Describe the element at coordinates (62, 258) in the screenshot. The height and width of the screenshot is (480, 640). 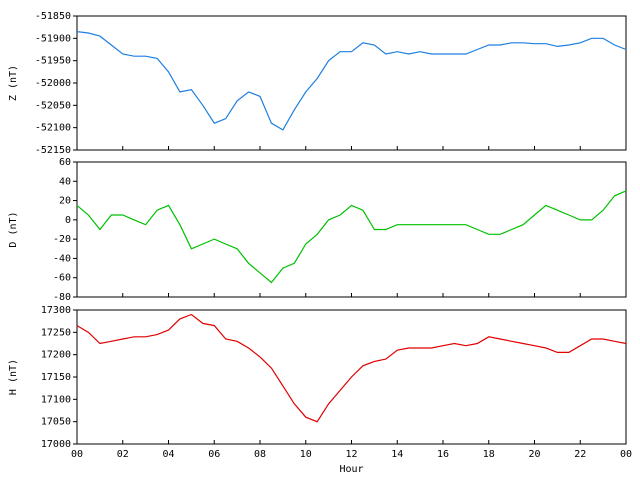
I see `y-tick-label: -40` at that location.